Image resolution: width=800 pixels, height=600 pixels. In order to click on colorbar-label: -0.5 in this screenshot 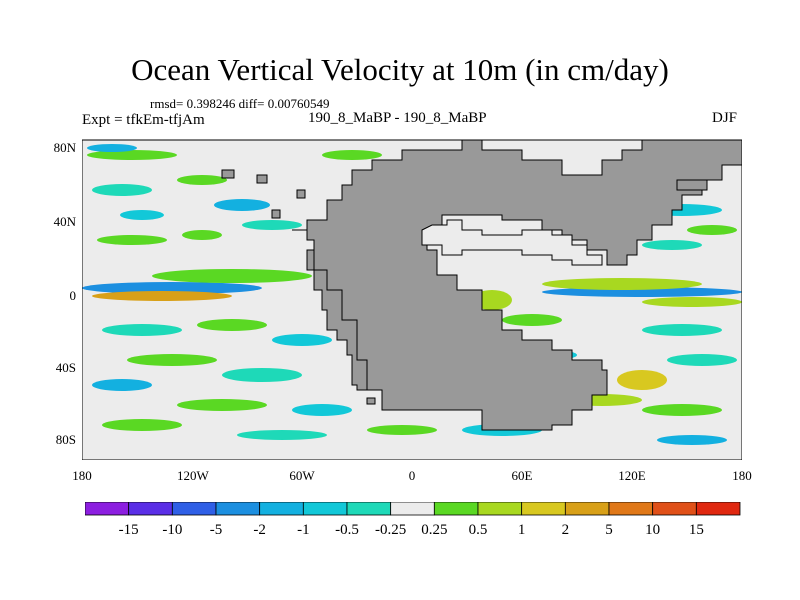, I will do `click(347, 530)`.